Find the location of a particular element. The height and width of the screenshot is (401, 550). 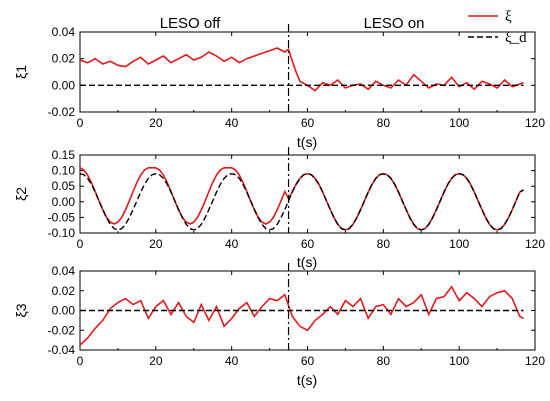

y-axis-label-xi3: ξ3 is located at coordinates (21, 310).